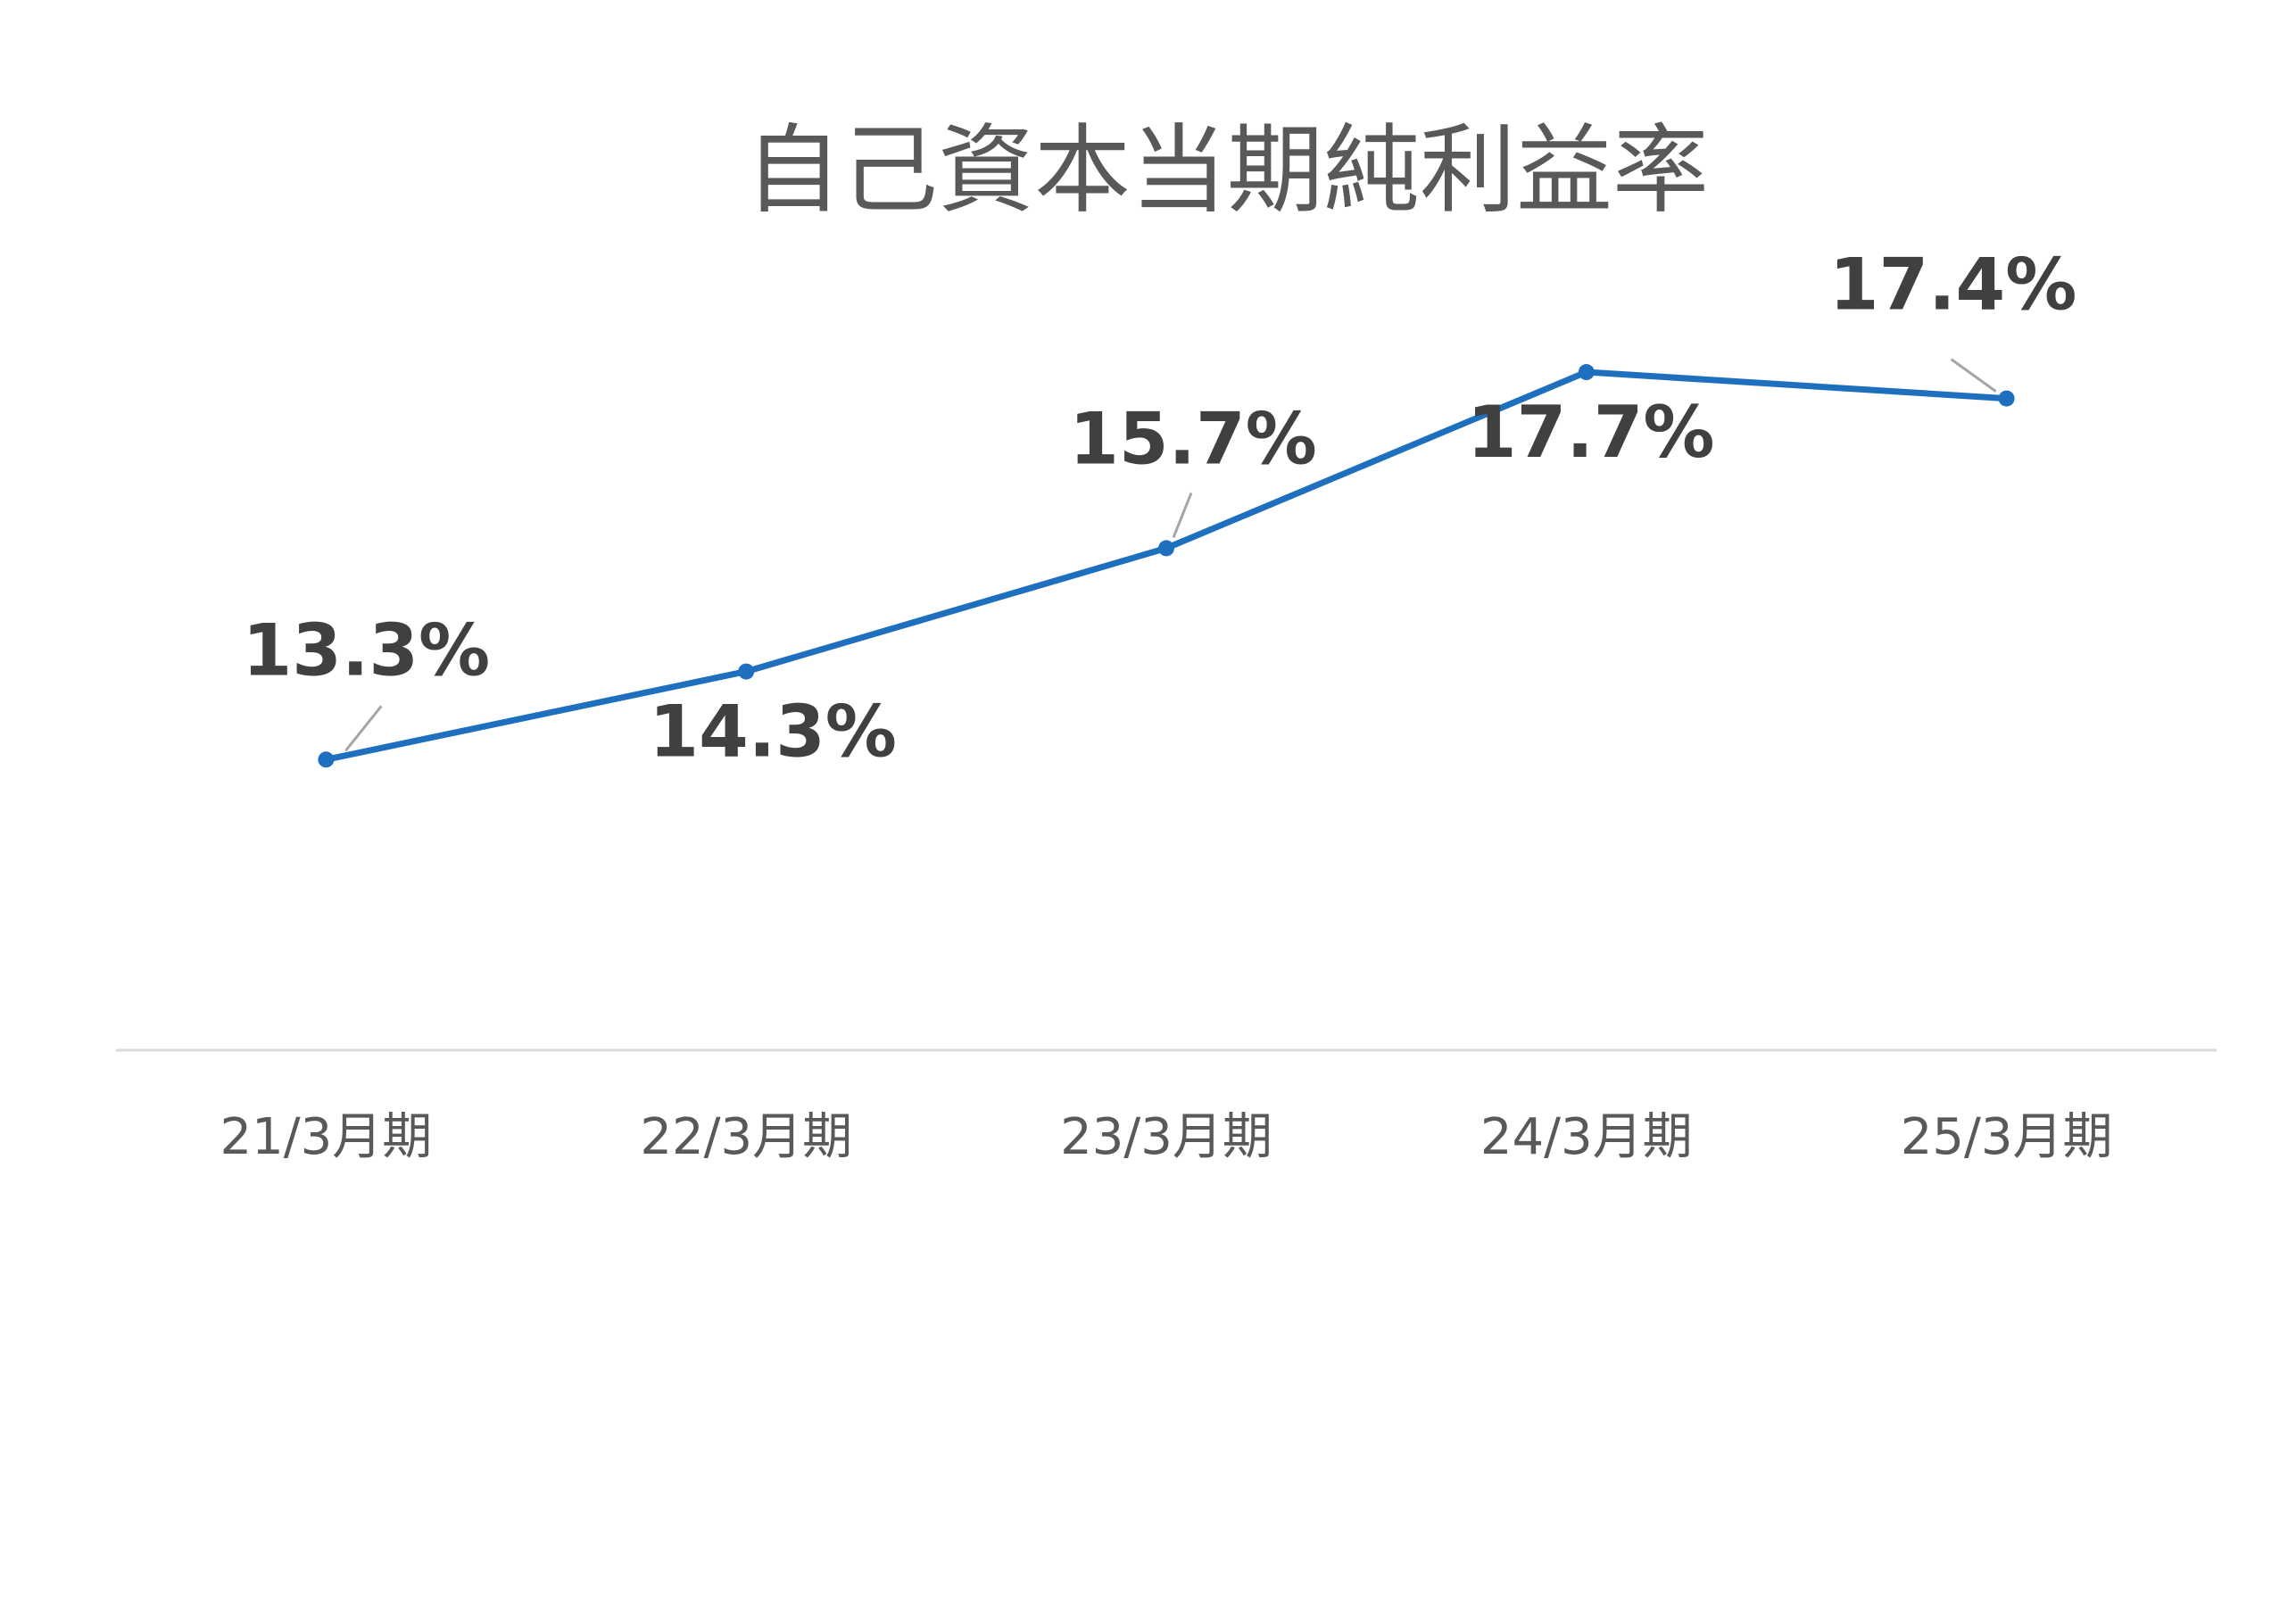 This screenshot has height=1623, width=2296. I want to click on x-tick-label-3: 23/3月期, so click(1166, 1137).